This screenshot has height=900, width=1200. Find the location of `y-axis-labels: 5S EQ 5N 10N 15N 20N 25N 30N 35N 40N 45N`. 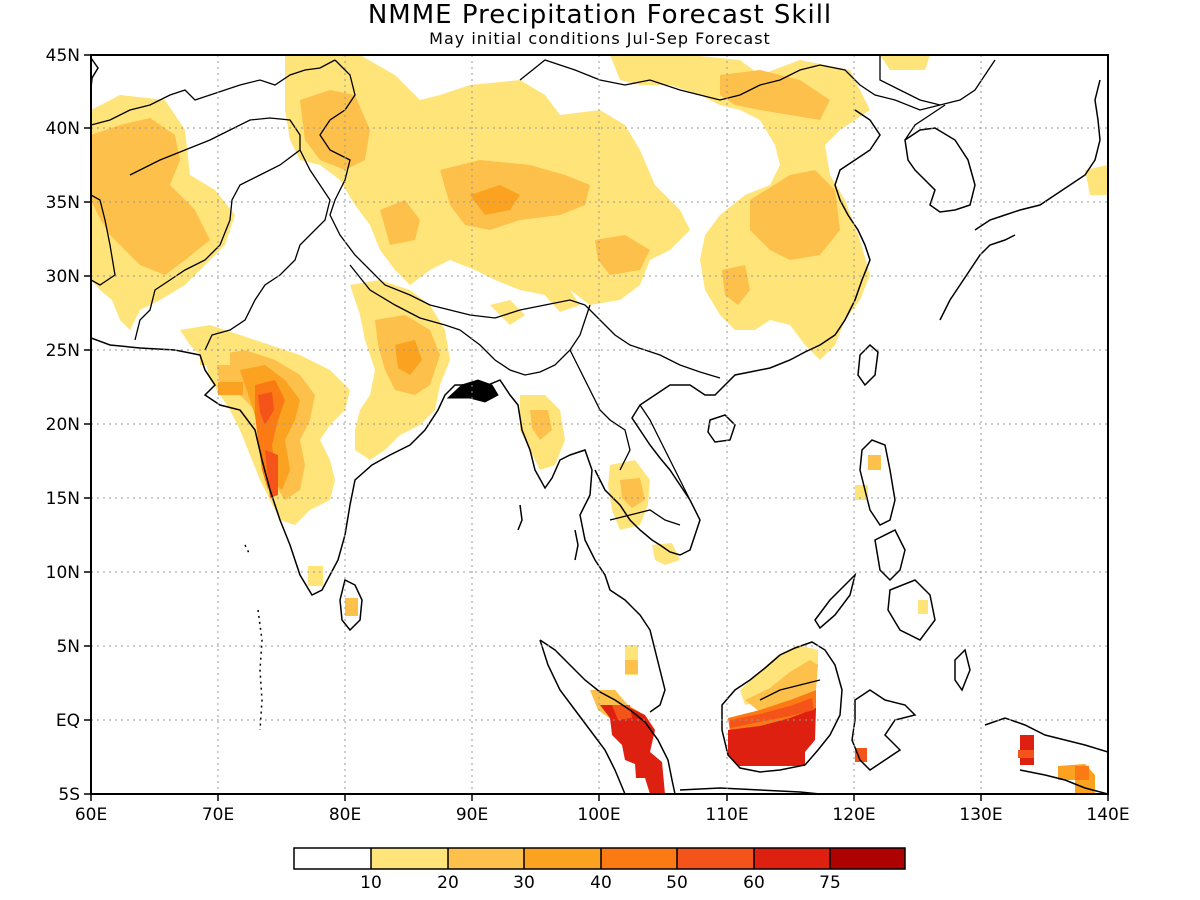

y-axis-labels: 5S EQ 5N 10N 15N 20N 25N 30N 35N 40N 45N is located at coordinates (63, 425).